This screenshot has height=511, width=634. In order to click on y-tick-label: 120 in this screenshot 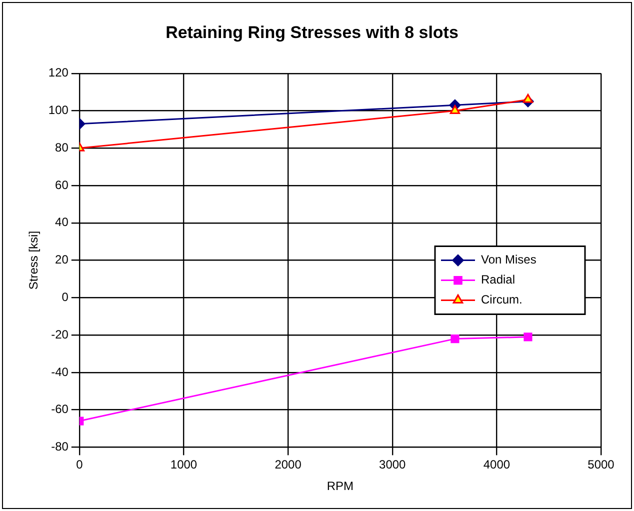, I will do `click(58, 73)`.